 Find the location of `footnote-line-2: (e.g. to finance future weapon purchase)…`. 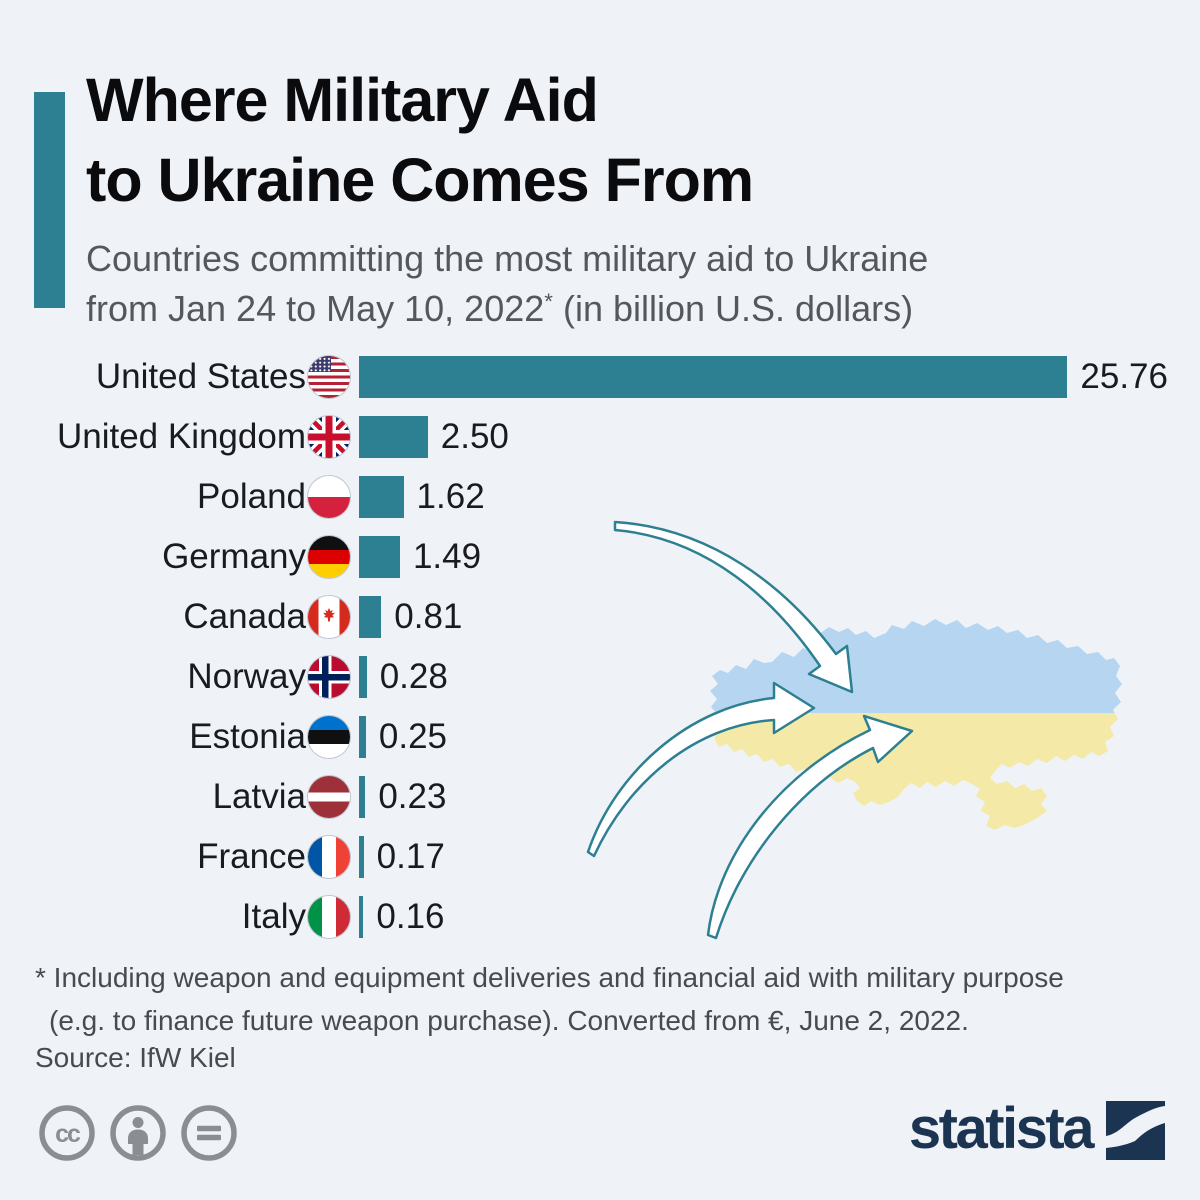

footnote-line-2: (e.g. to finance future weapon purchase)… is located at coordinates (509, 1020).